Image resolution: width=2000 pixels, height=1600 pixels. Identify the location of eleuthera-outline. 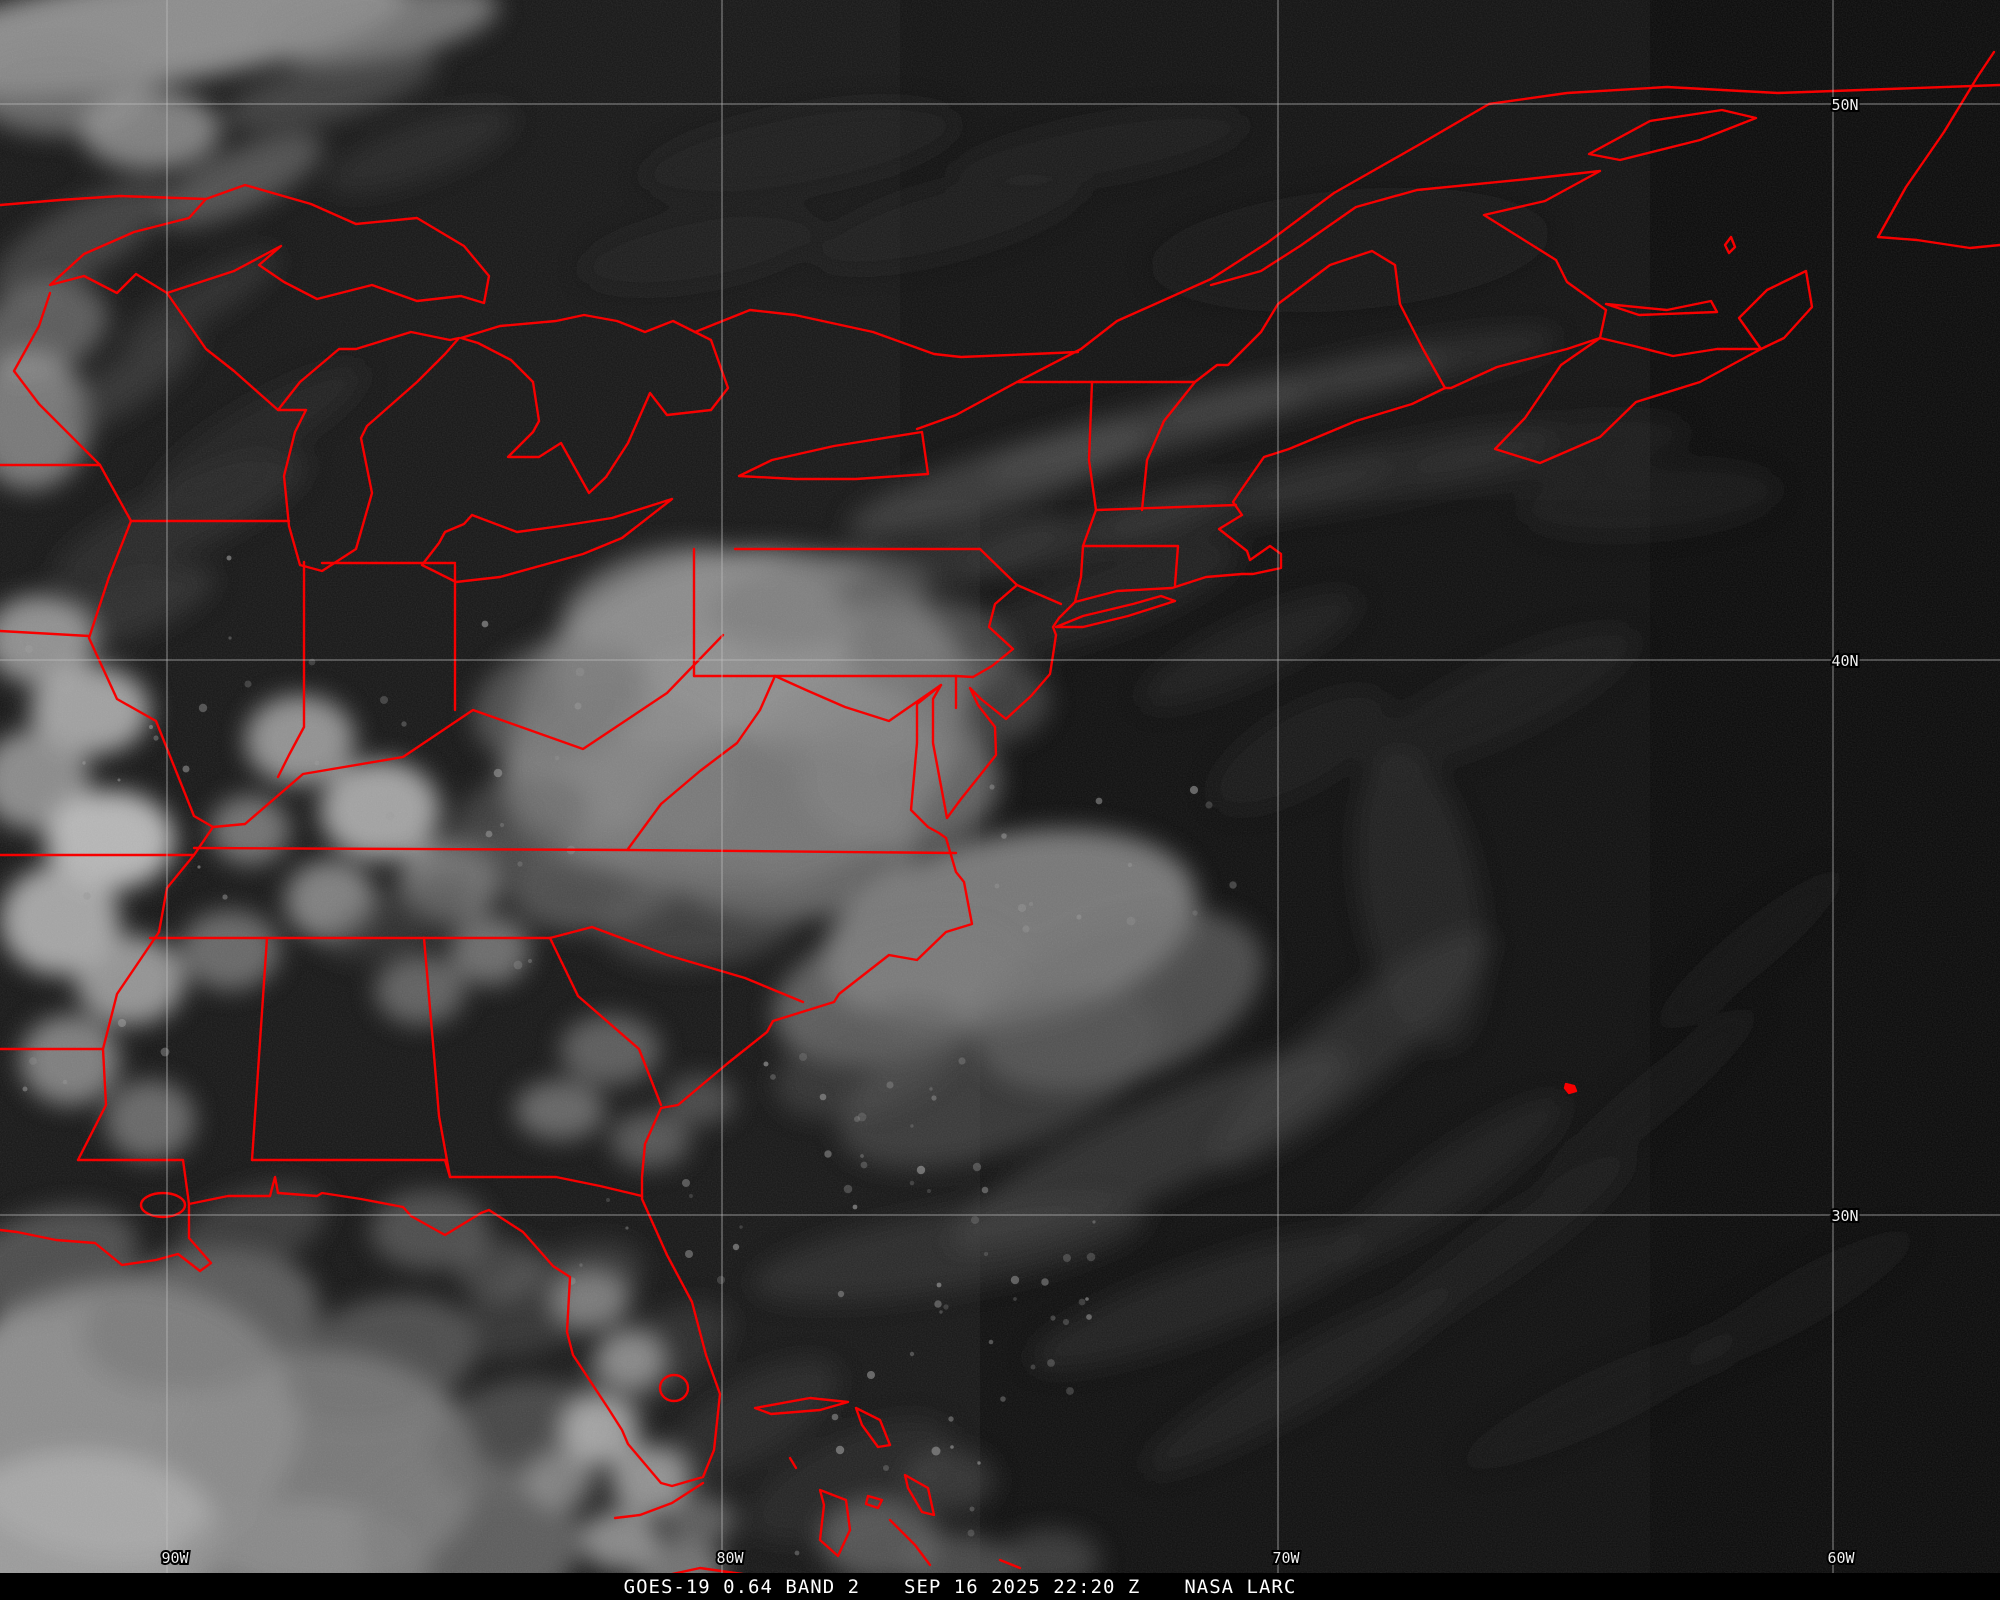
(919, 1495).